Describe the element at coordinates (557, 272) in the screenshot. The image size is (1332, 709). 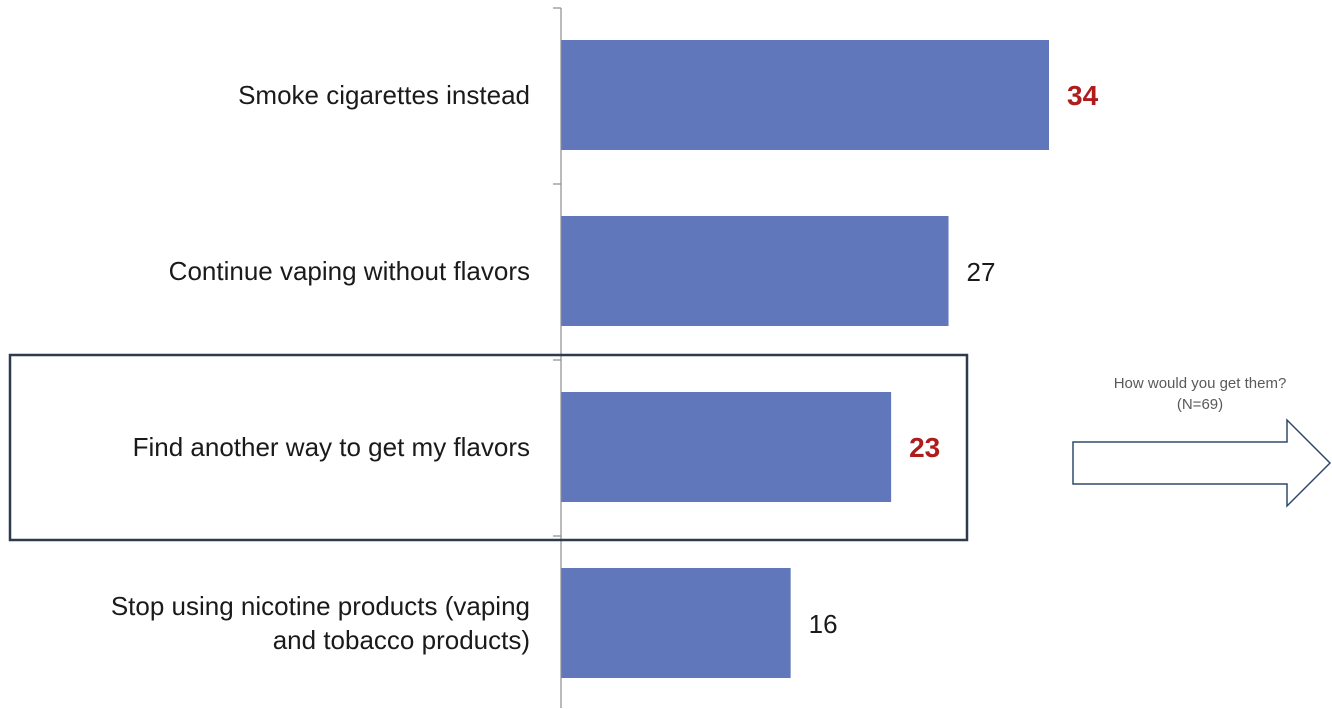
I see `axis-ticks` at that location.